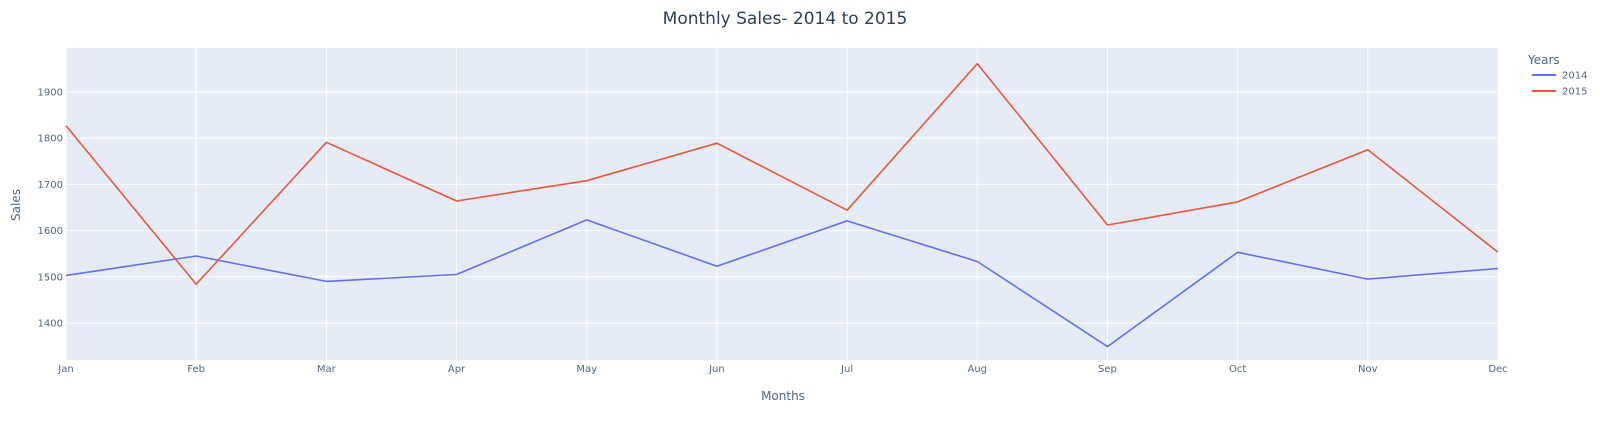 The height and width of the screenshot is (435, 1600). I want to click on legend: Years 2014 2015, so click(1557, 75).